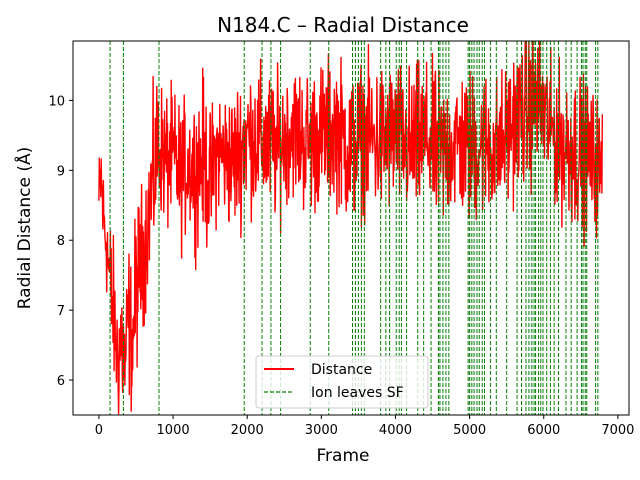  What do you see at coordinates (341, 370) in the screenshot?
I see `legend-distance-label: Distance` at bounding box center [341, 370].